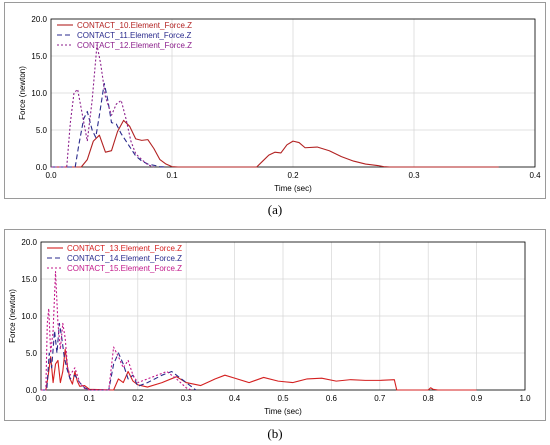 The width and height of the screenshot is (550, 445). What do you see at coordinates (275, 433) in the screenshot?
I see `caption-b: (b)` at bounding box center [275, 433].